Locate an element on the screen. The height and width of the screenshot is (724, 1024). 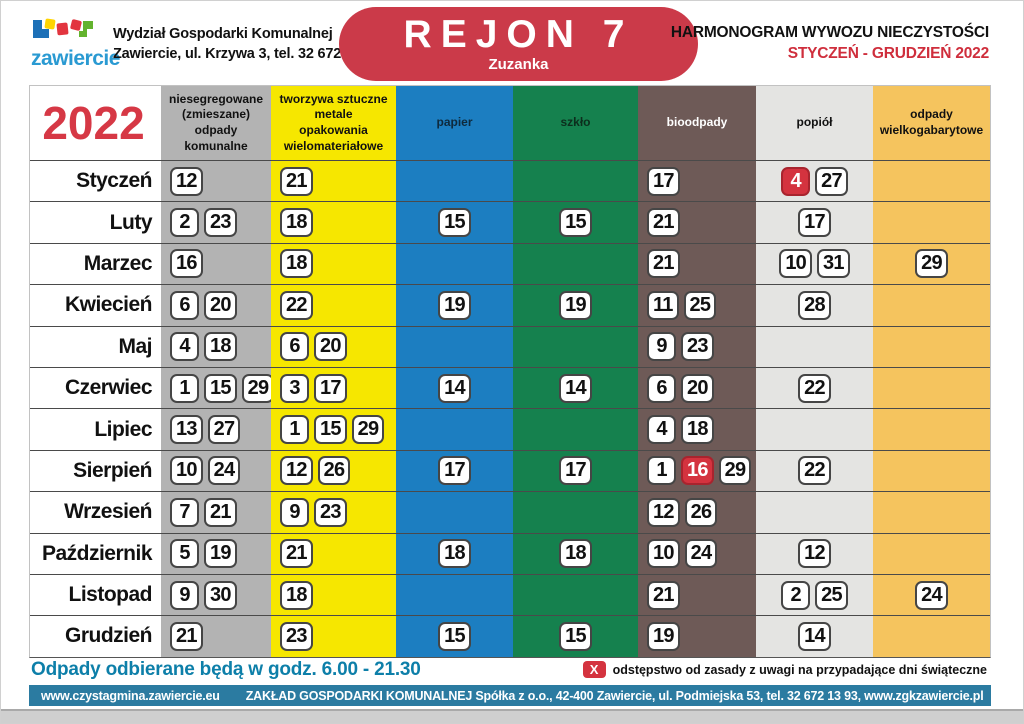
month-label: Styczeń is located at coordinates (95, 181).